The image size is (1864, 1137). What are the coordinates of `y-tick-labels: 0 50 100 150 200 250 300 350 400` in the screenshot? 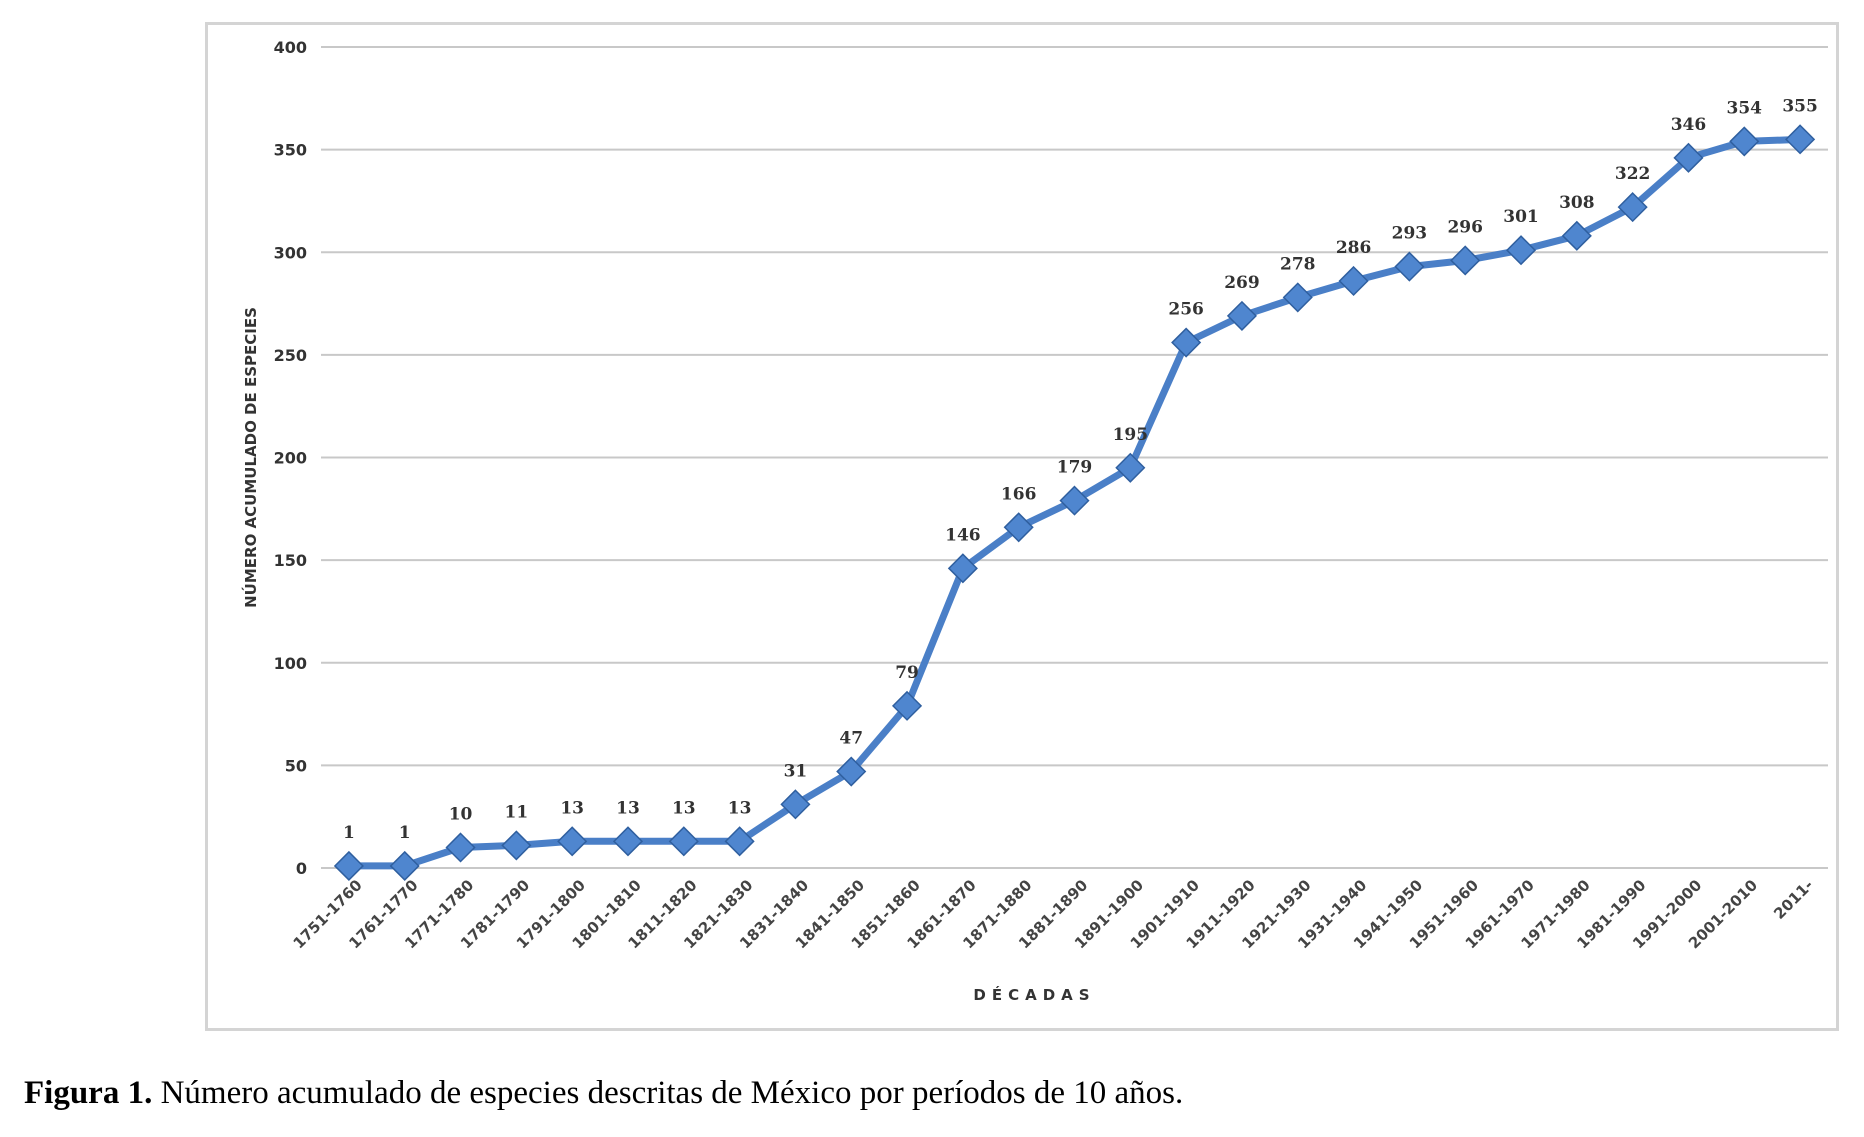 It's located at (290, 458).